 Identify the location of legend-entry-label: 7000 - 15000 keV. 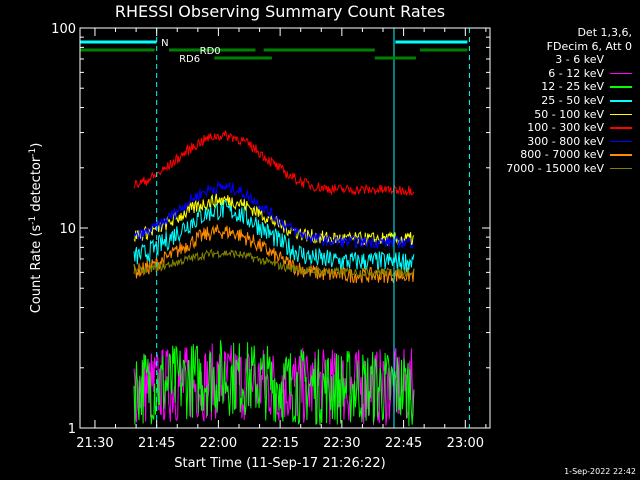
(555, 168).